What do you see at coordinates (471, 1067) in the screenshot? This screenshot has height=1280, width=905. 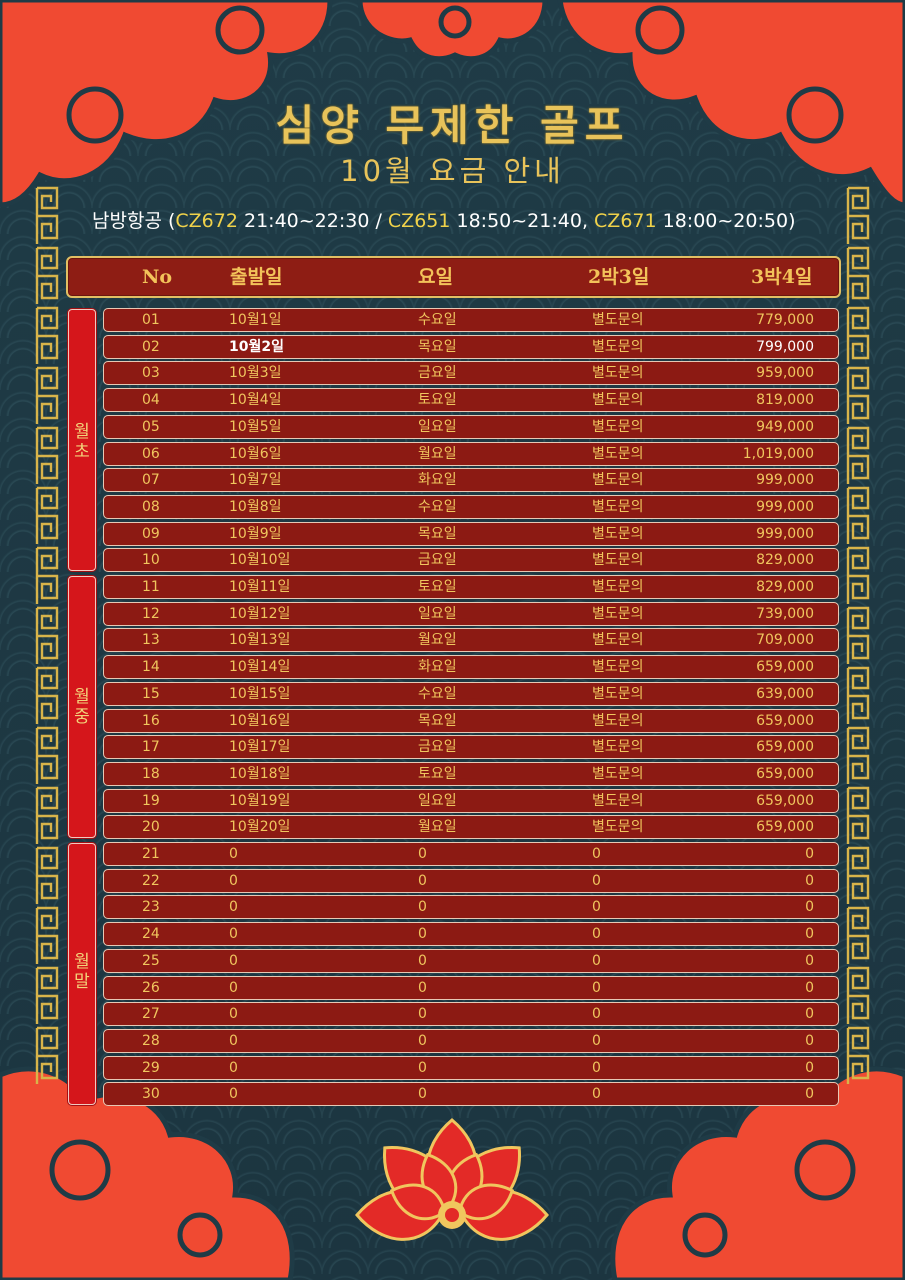 I see `table-row: 29 0 0 0 0` at bounding box center [471, 1067].